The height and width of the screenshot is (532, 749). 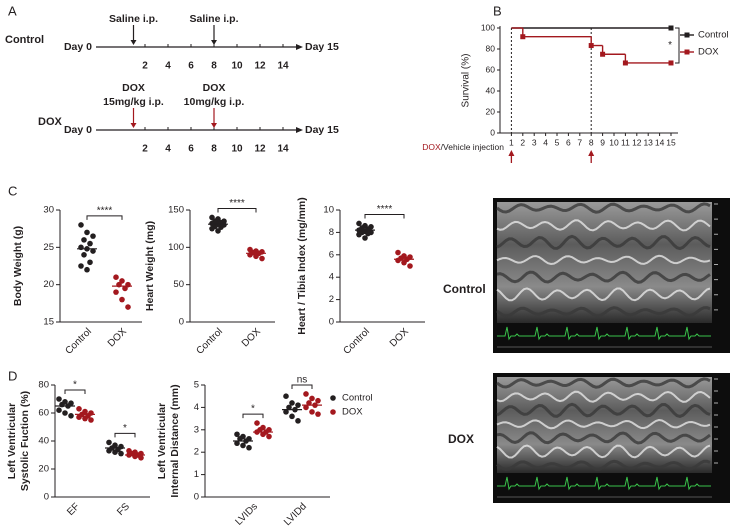 What do you see at coordinates (602, 142) in the screenshot?
I see `x-tick-label: 9` at bounding box center [602, 142].